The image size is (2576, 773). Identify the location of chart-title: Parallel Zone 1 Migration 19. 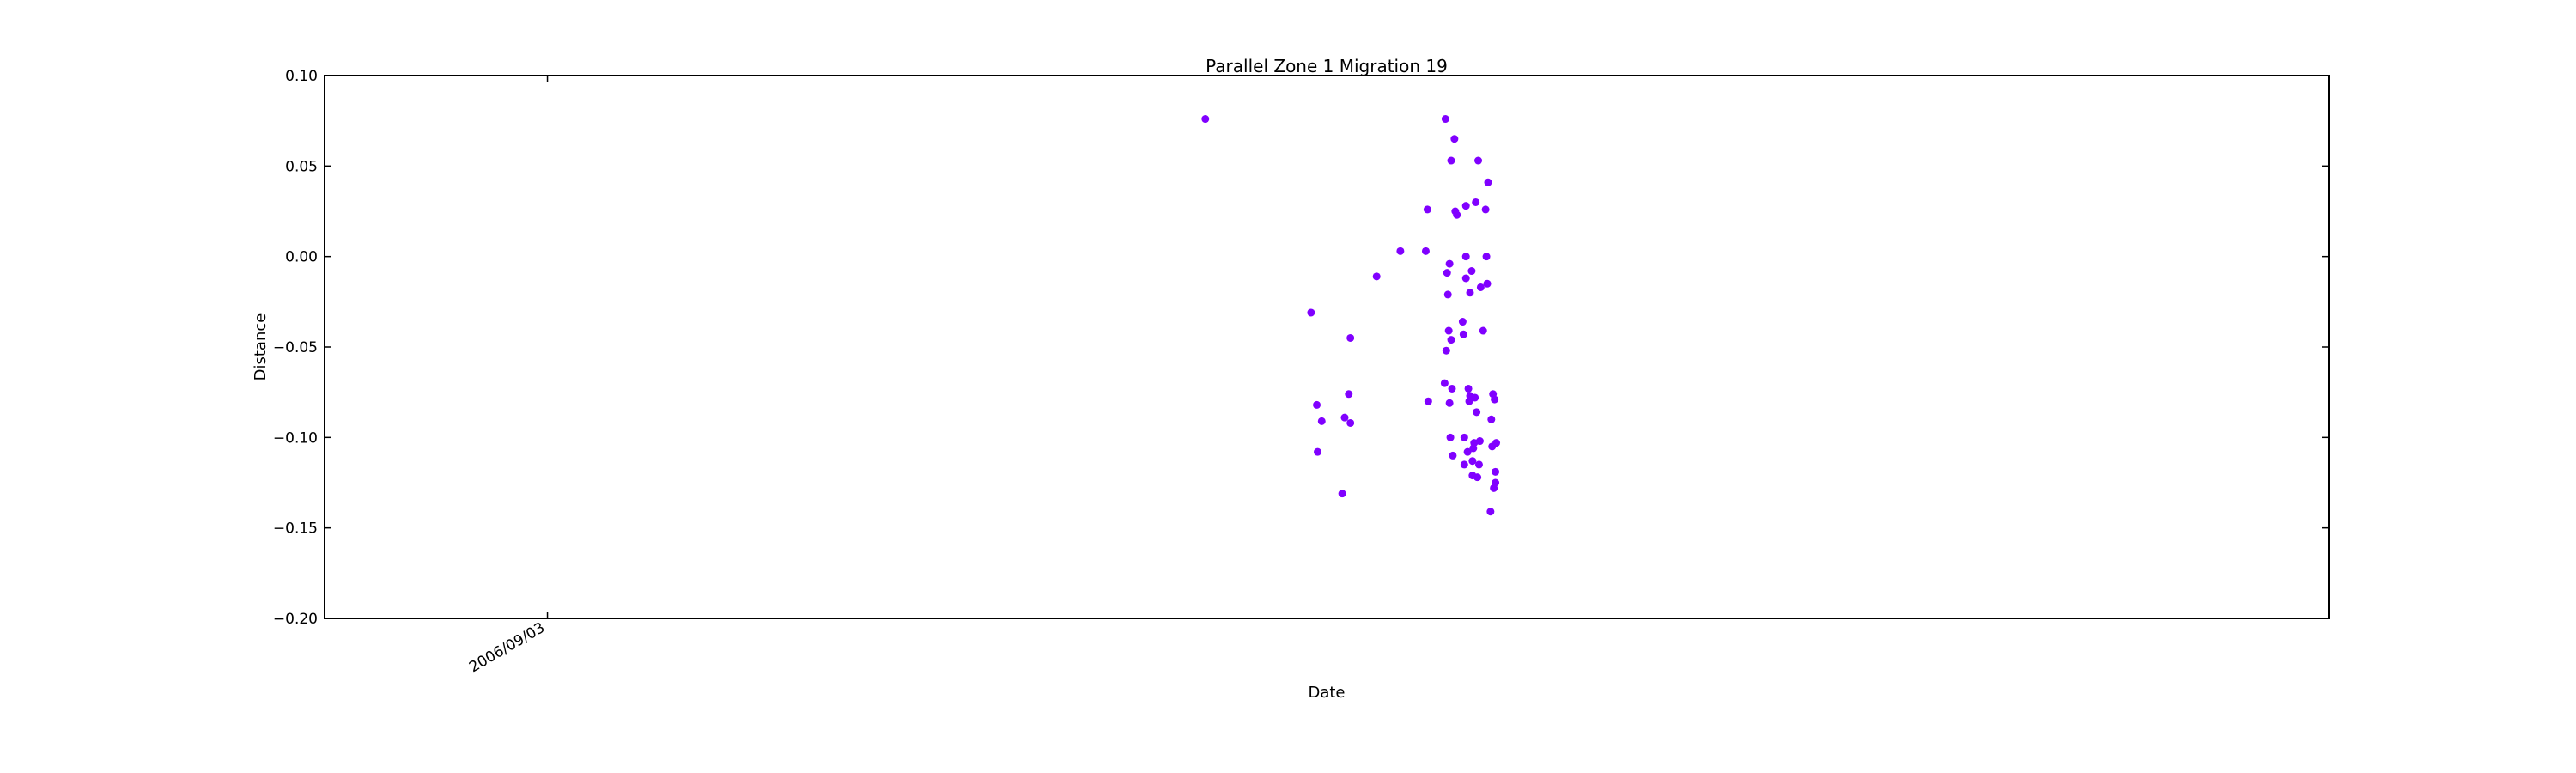
(1327, 66).